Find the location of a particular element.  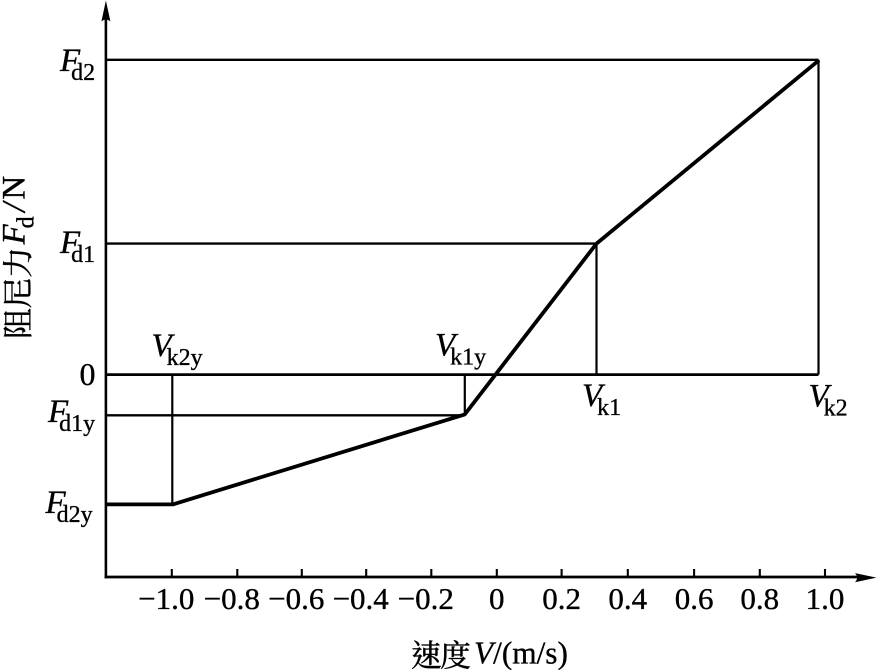

svg-text: −0.8 is located at coordinates (232, 598).